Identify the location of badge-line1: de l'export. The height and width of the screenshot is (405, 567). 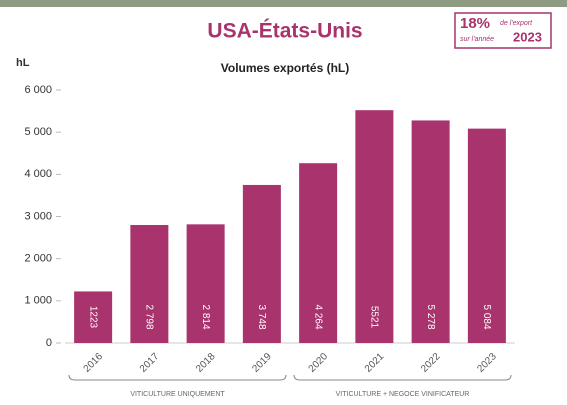
(516, 23).